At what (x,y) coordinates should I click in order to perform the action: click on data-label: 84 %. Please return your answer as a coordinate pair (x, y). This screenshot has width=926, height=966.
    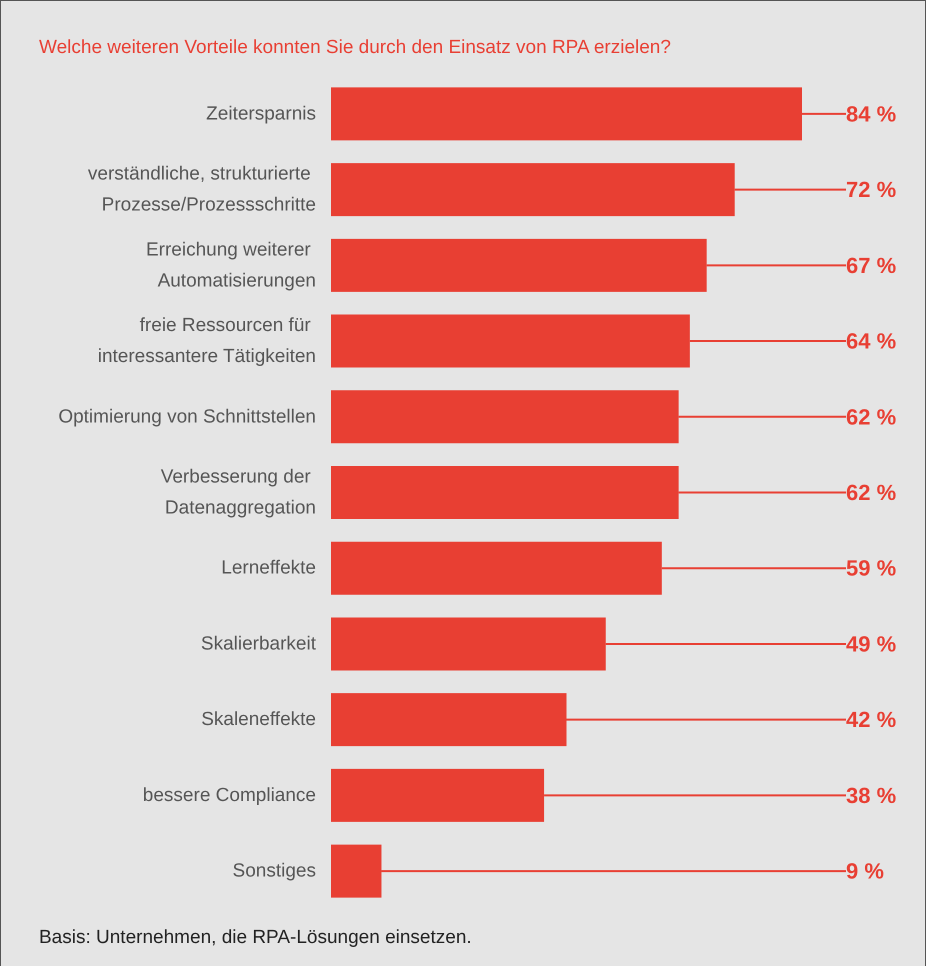
    Looking at the image, I should click on (871, 113).